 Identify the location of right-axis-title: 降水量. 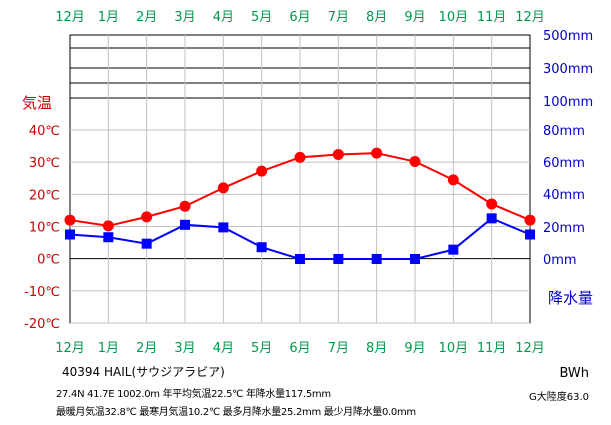
(570, 298).